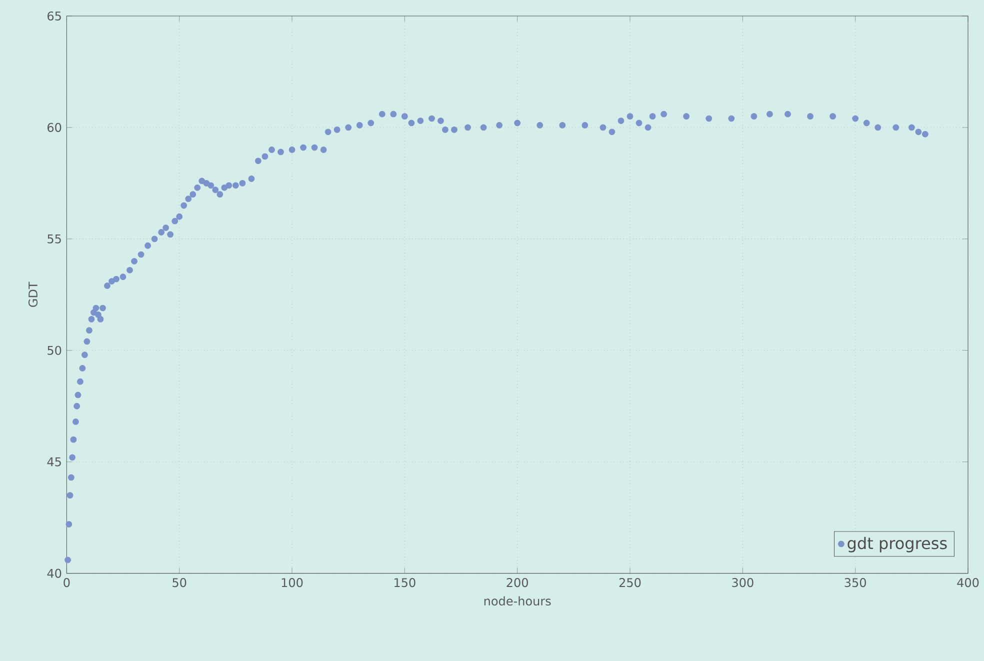  What do you see at coordinates (54, 573) in the screenshot?
I see `y-tick-label: 40` at bounding box center [54, 573].